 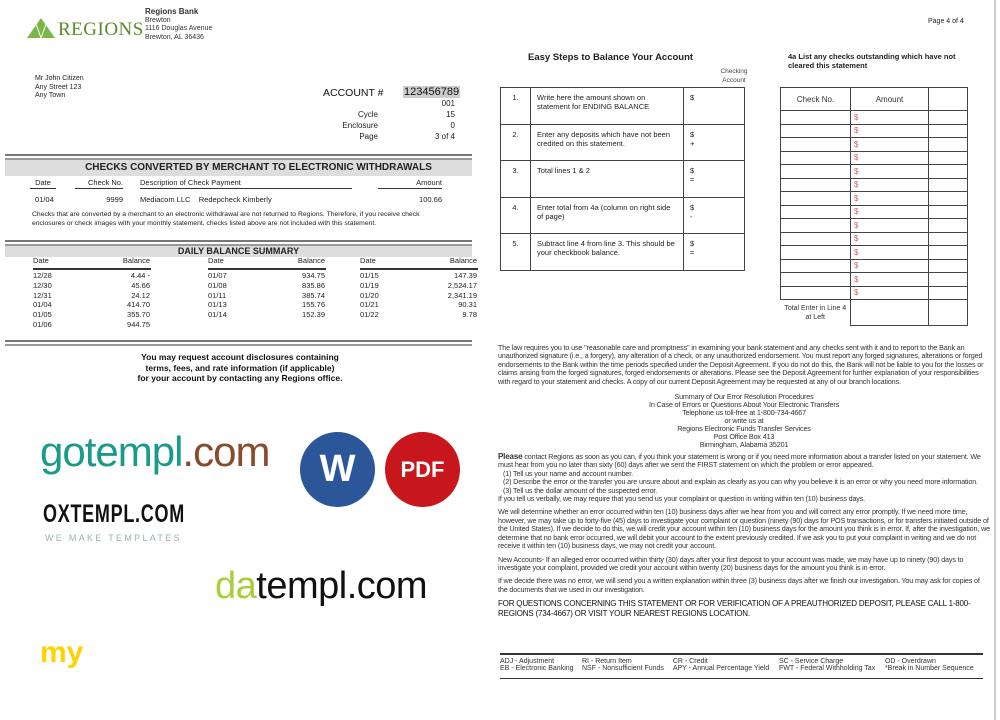 I want to click on account-label: ACCOUNT #, so click(x=353, y=93).